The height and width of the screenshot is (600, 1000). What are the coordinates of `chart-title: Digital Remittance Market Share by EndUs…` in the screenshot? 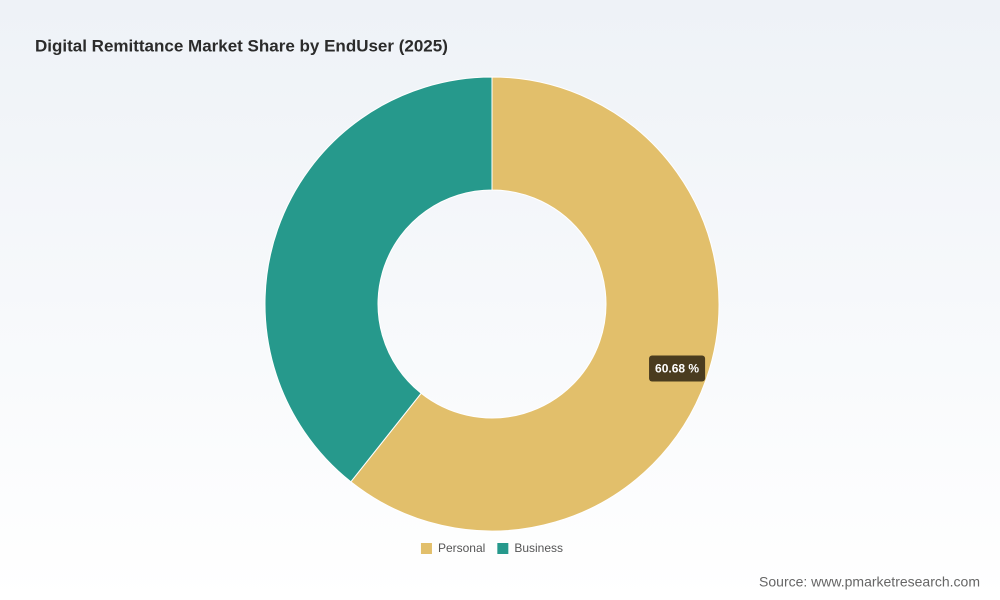 It's located at (241, 45).